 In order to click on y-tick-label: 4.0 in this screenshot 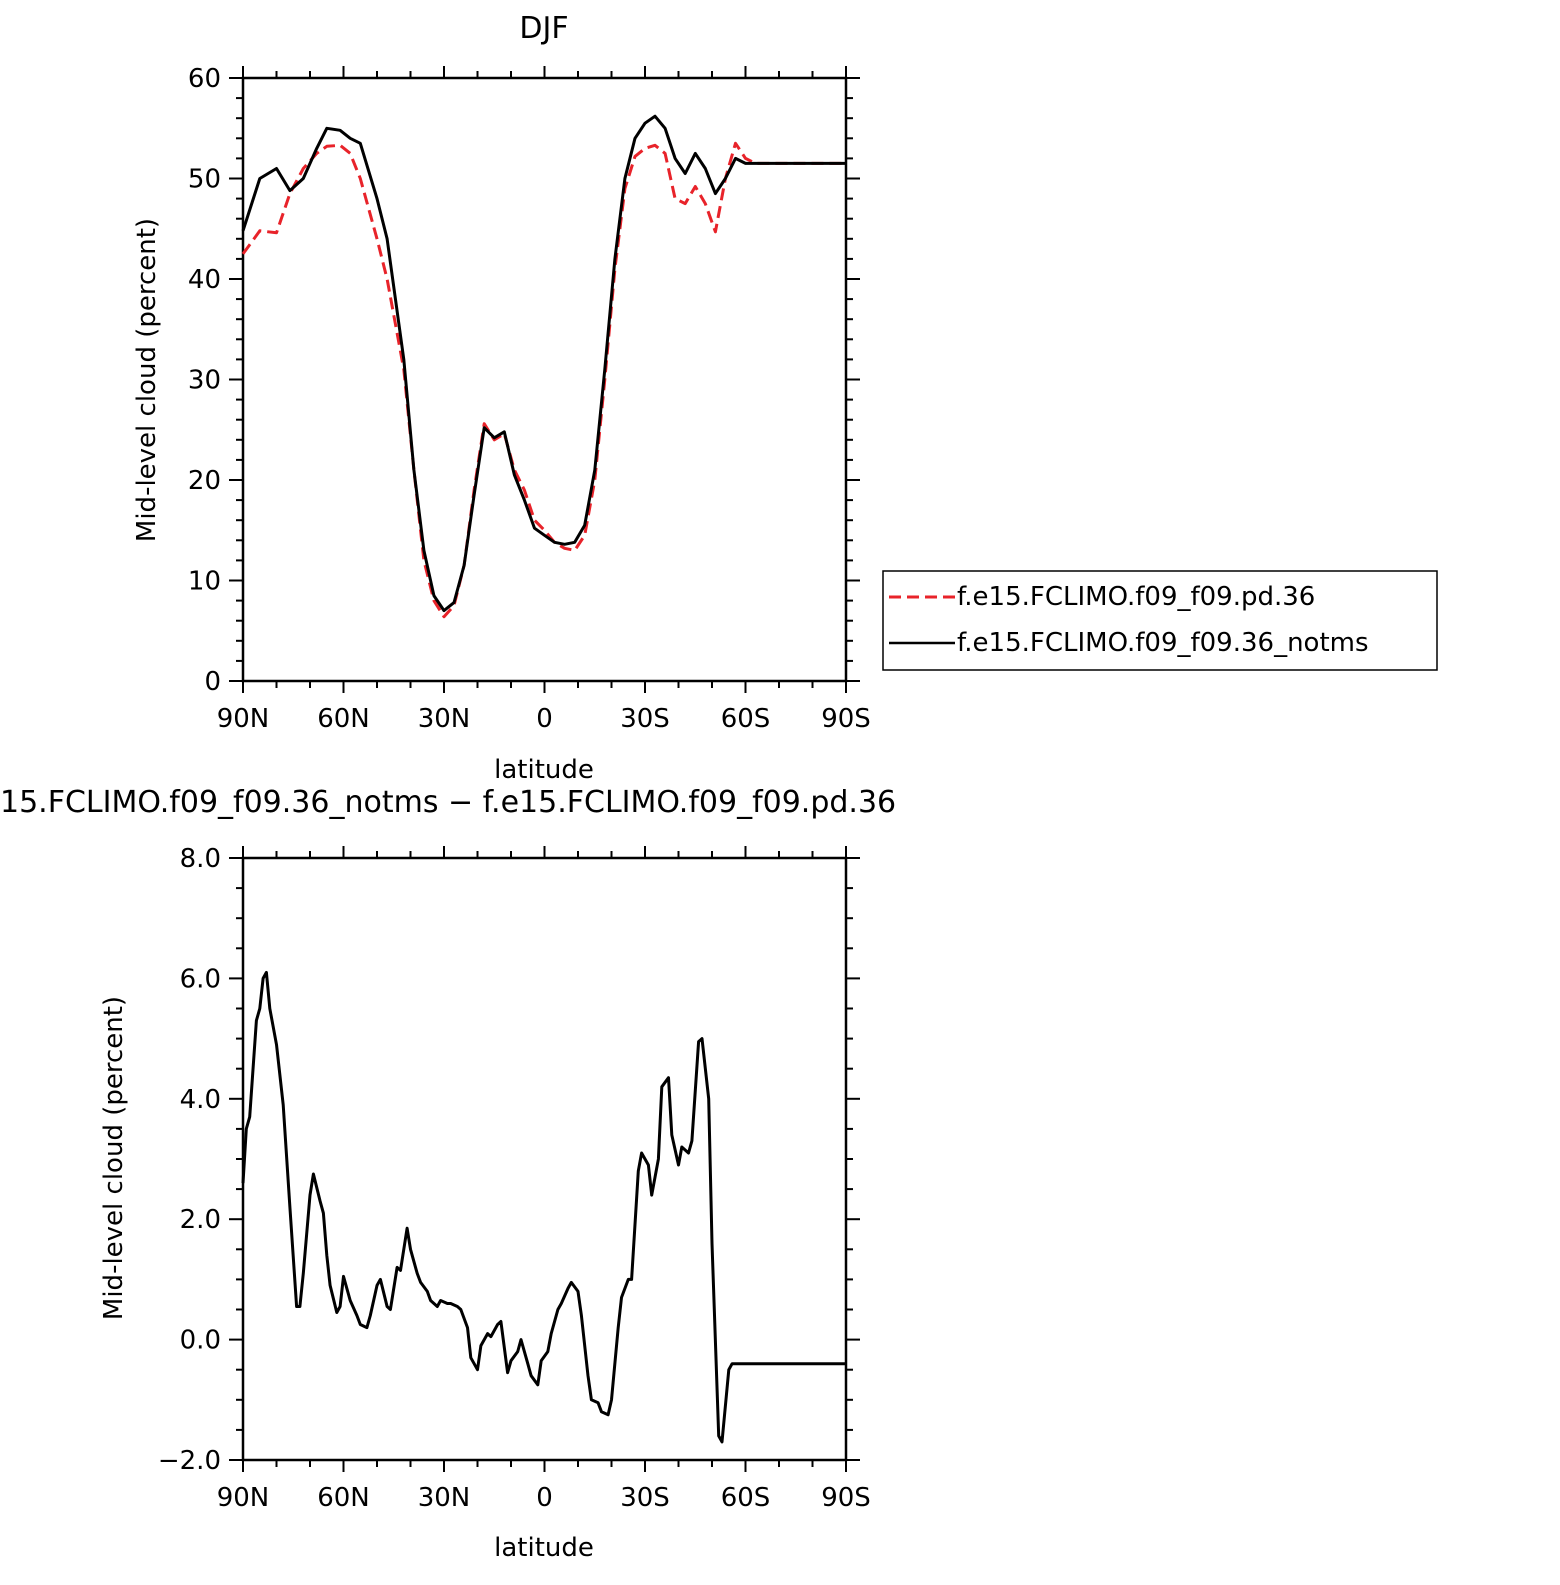, I will do `click(200, 1100)`.